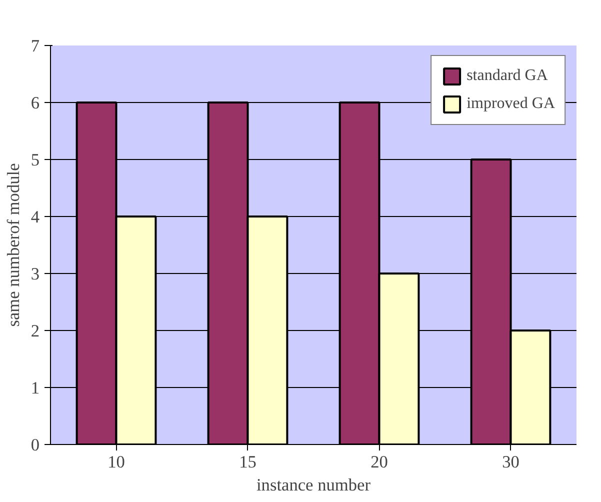  I want to click on legend-label: improved GA, so click(510, 104).